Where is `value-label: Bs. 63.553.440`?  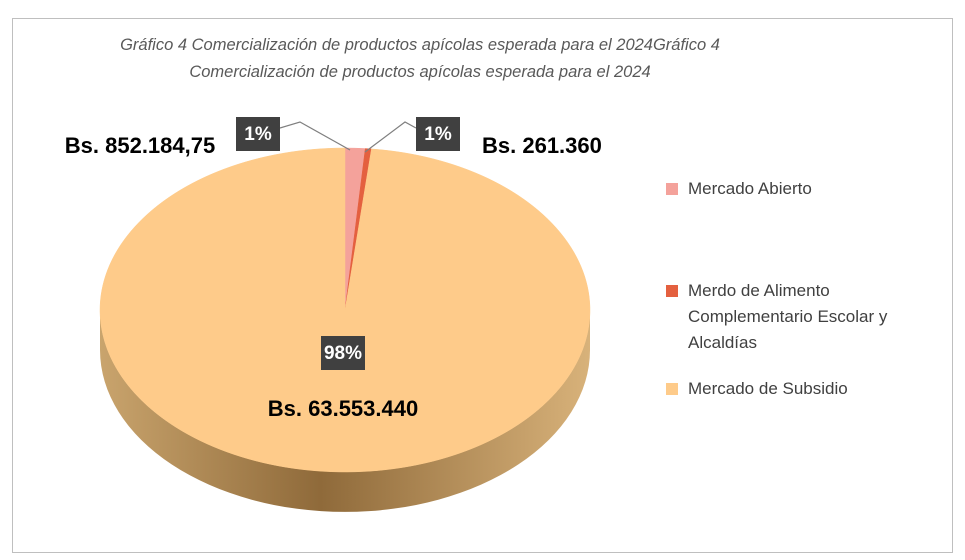
value-label: Bs. 63.553.440 is located at coordinates (343, 408).